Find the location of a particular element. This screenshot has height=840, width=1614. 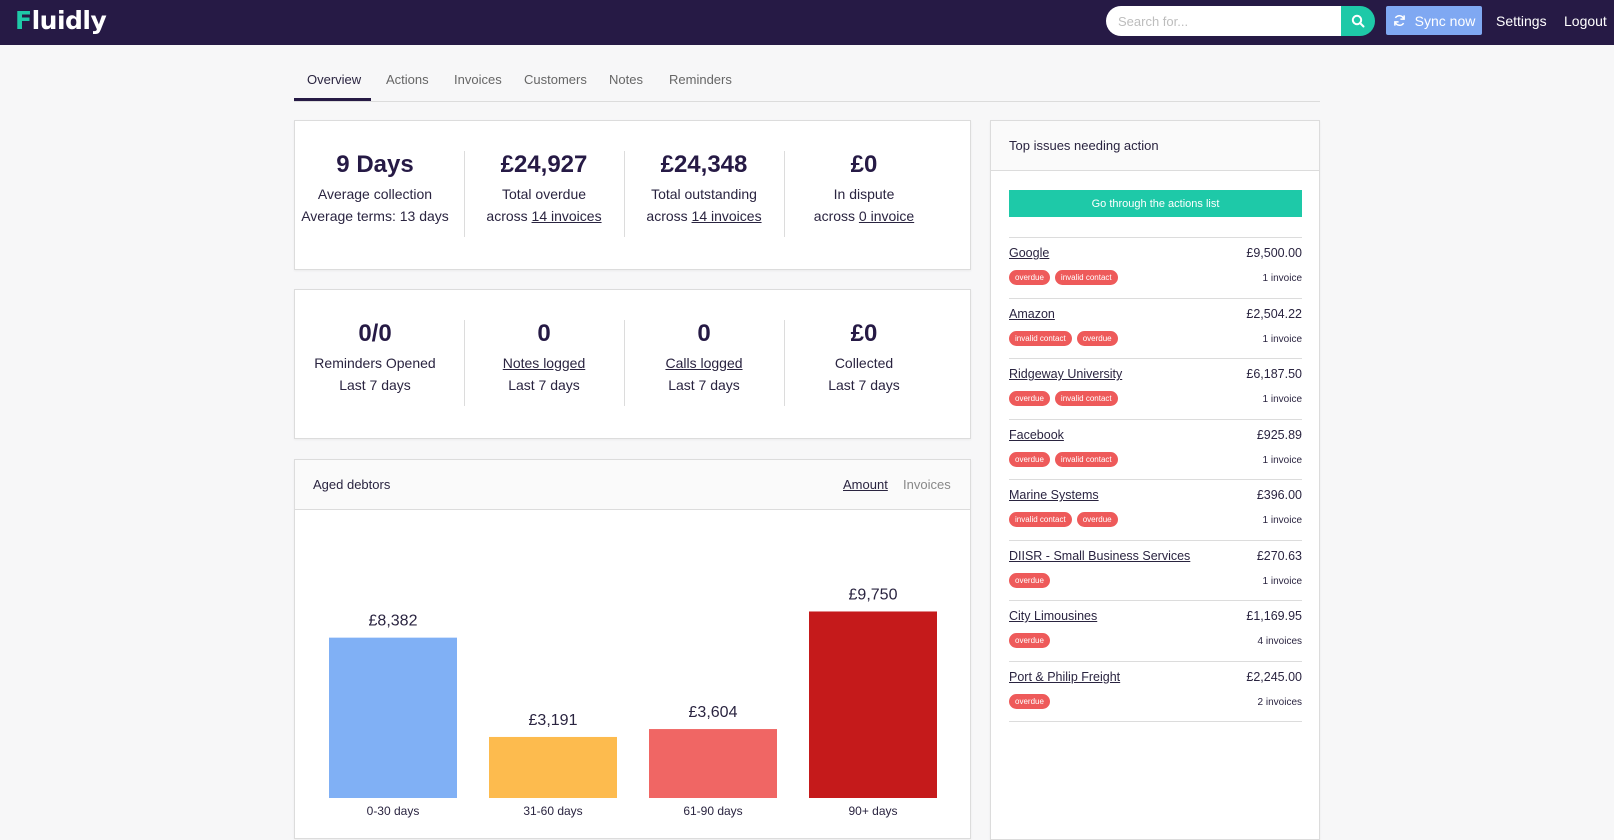

stat-collected: £0 Collected Last 7 days is located at coordinates (864, 358).